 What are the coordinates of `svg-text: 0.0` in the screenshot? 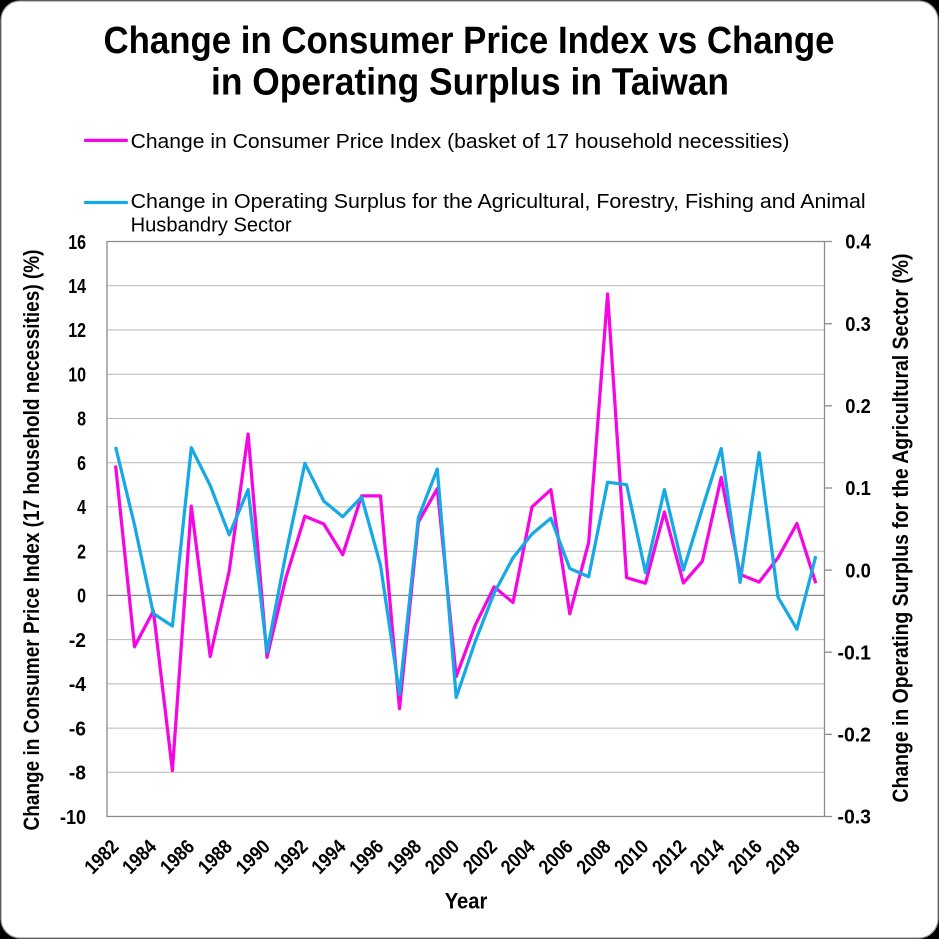 It's located at (858, 571).